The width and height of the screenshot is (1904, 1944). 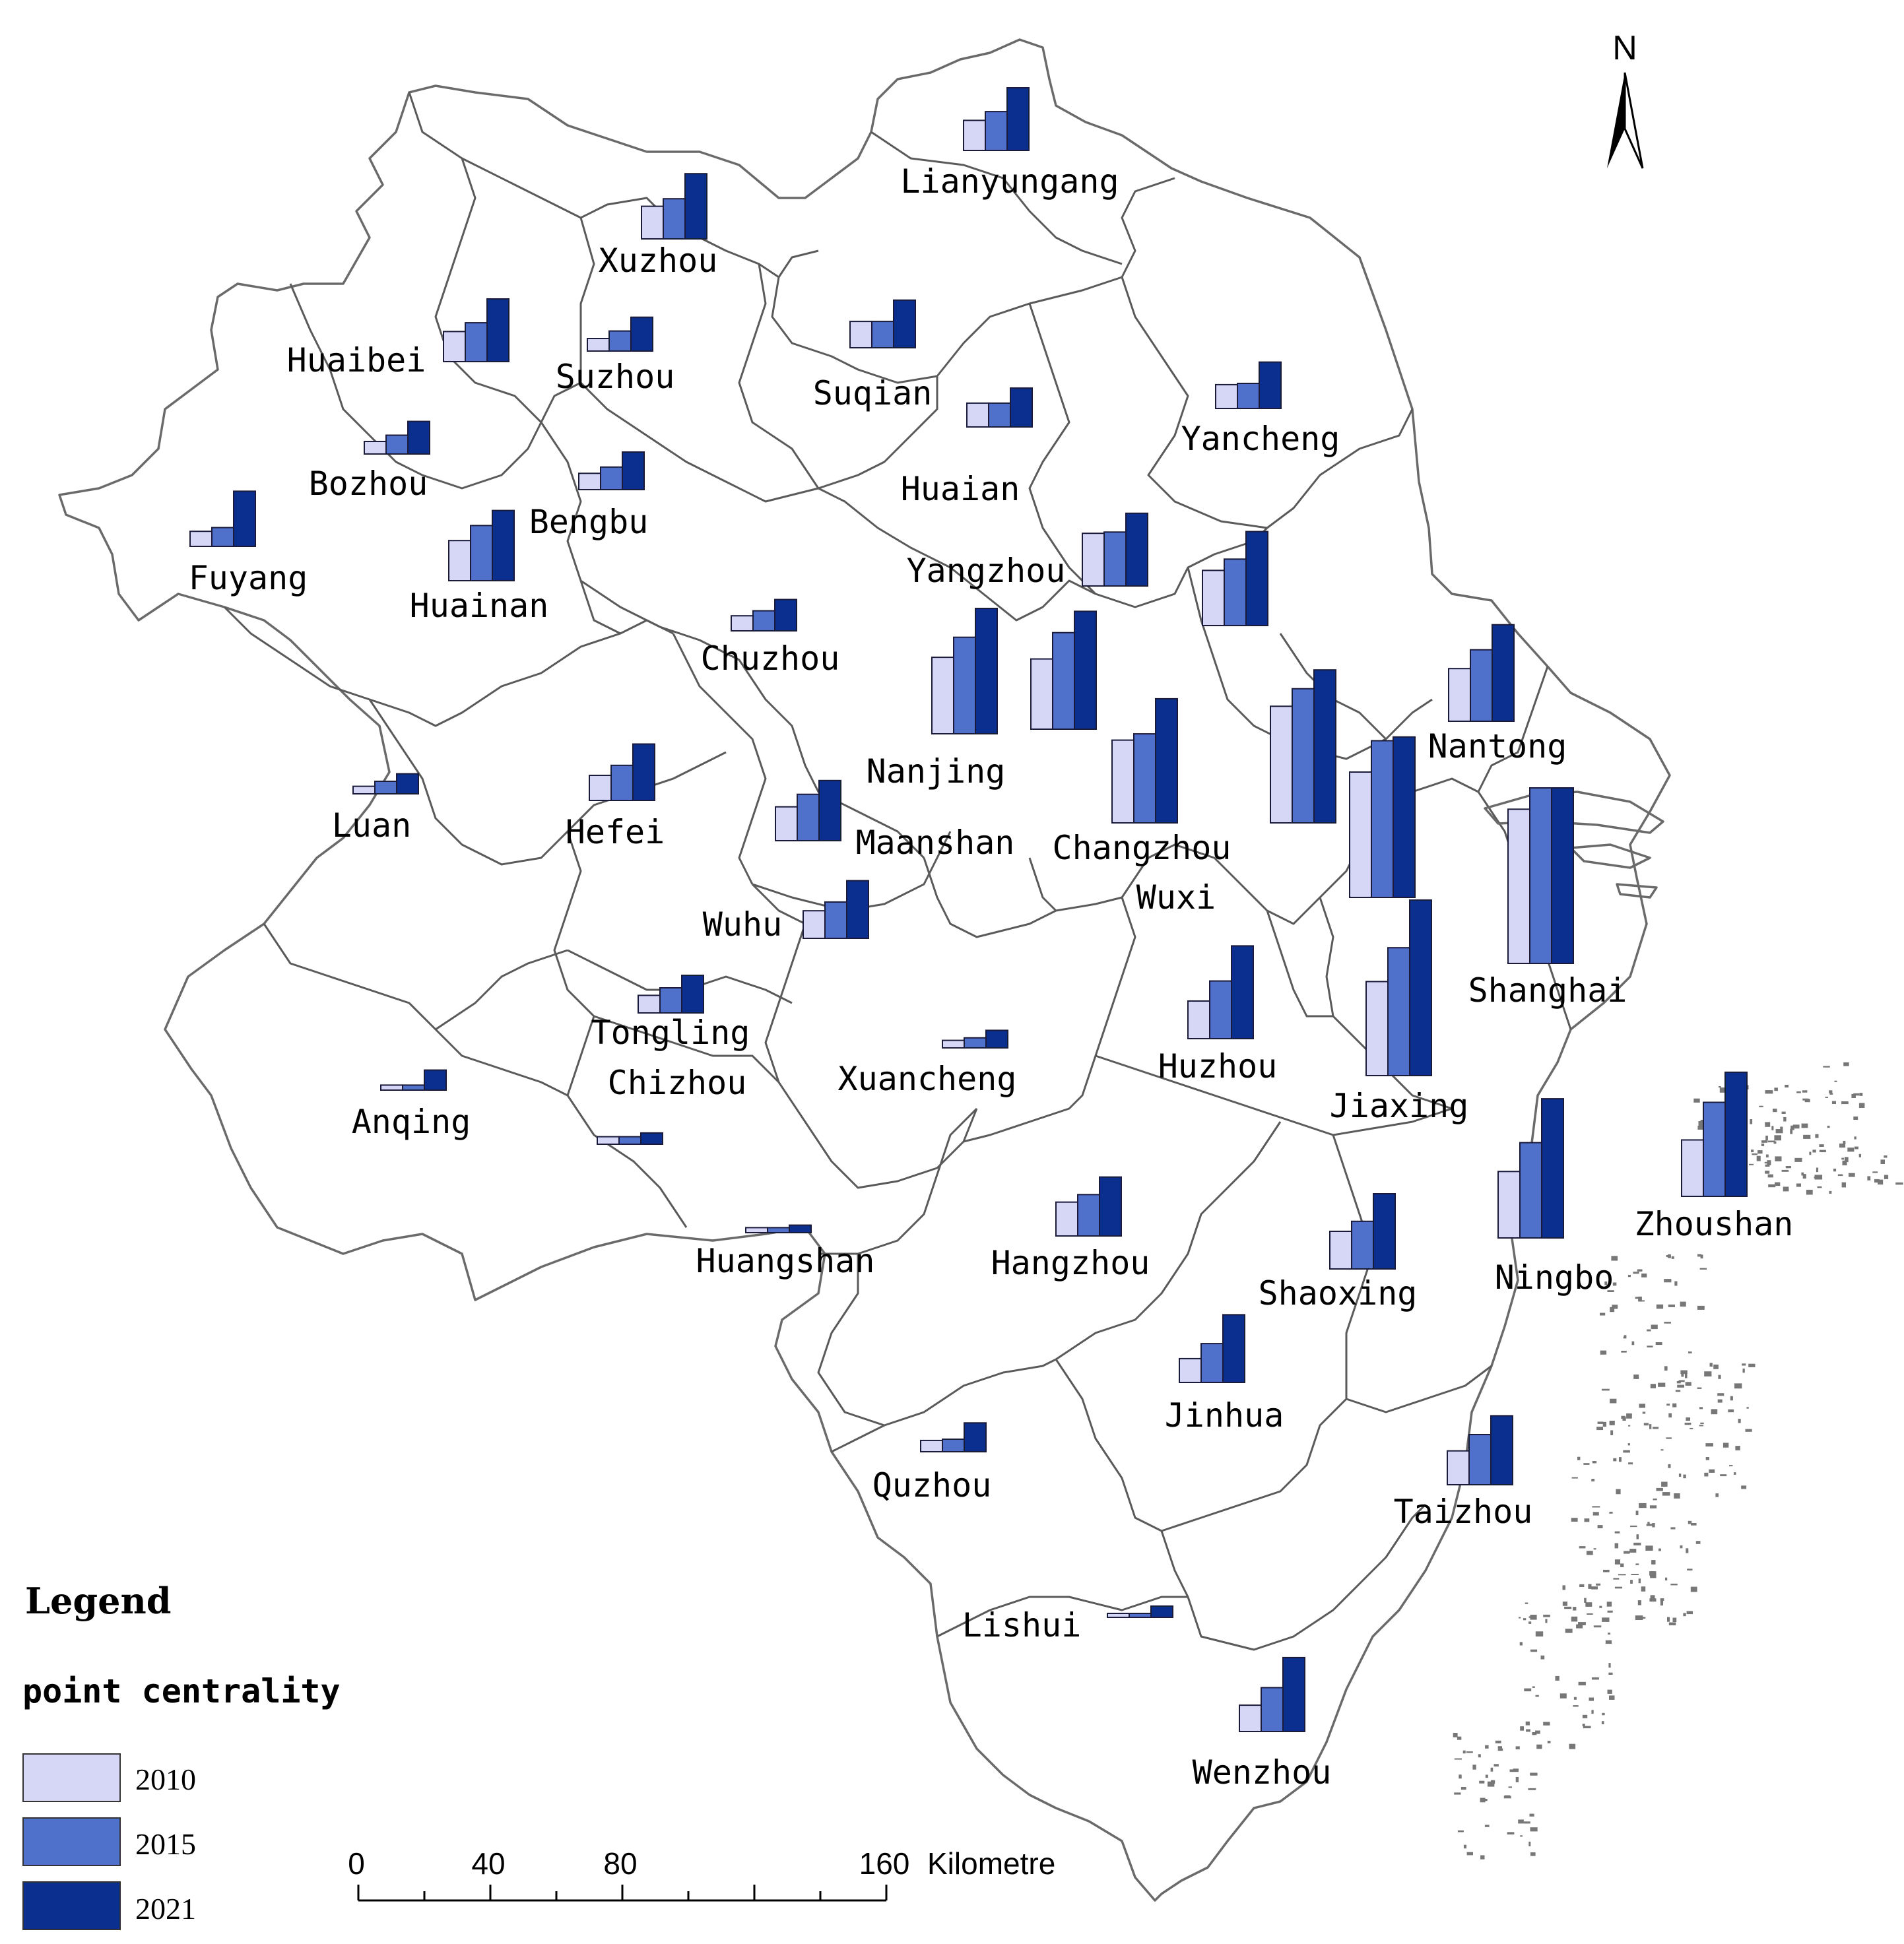 What do you see at coordinates (1176, 897) in the screenshot?
I see `city-label: Wuxi` at bounding box center [1176, 897].